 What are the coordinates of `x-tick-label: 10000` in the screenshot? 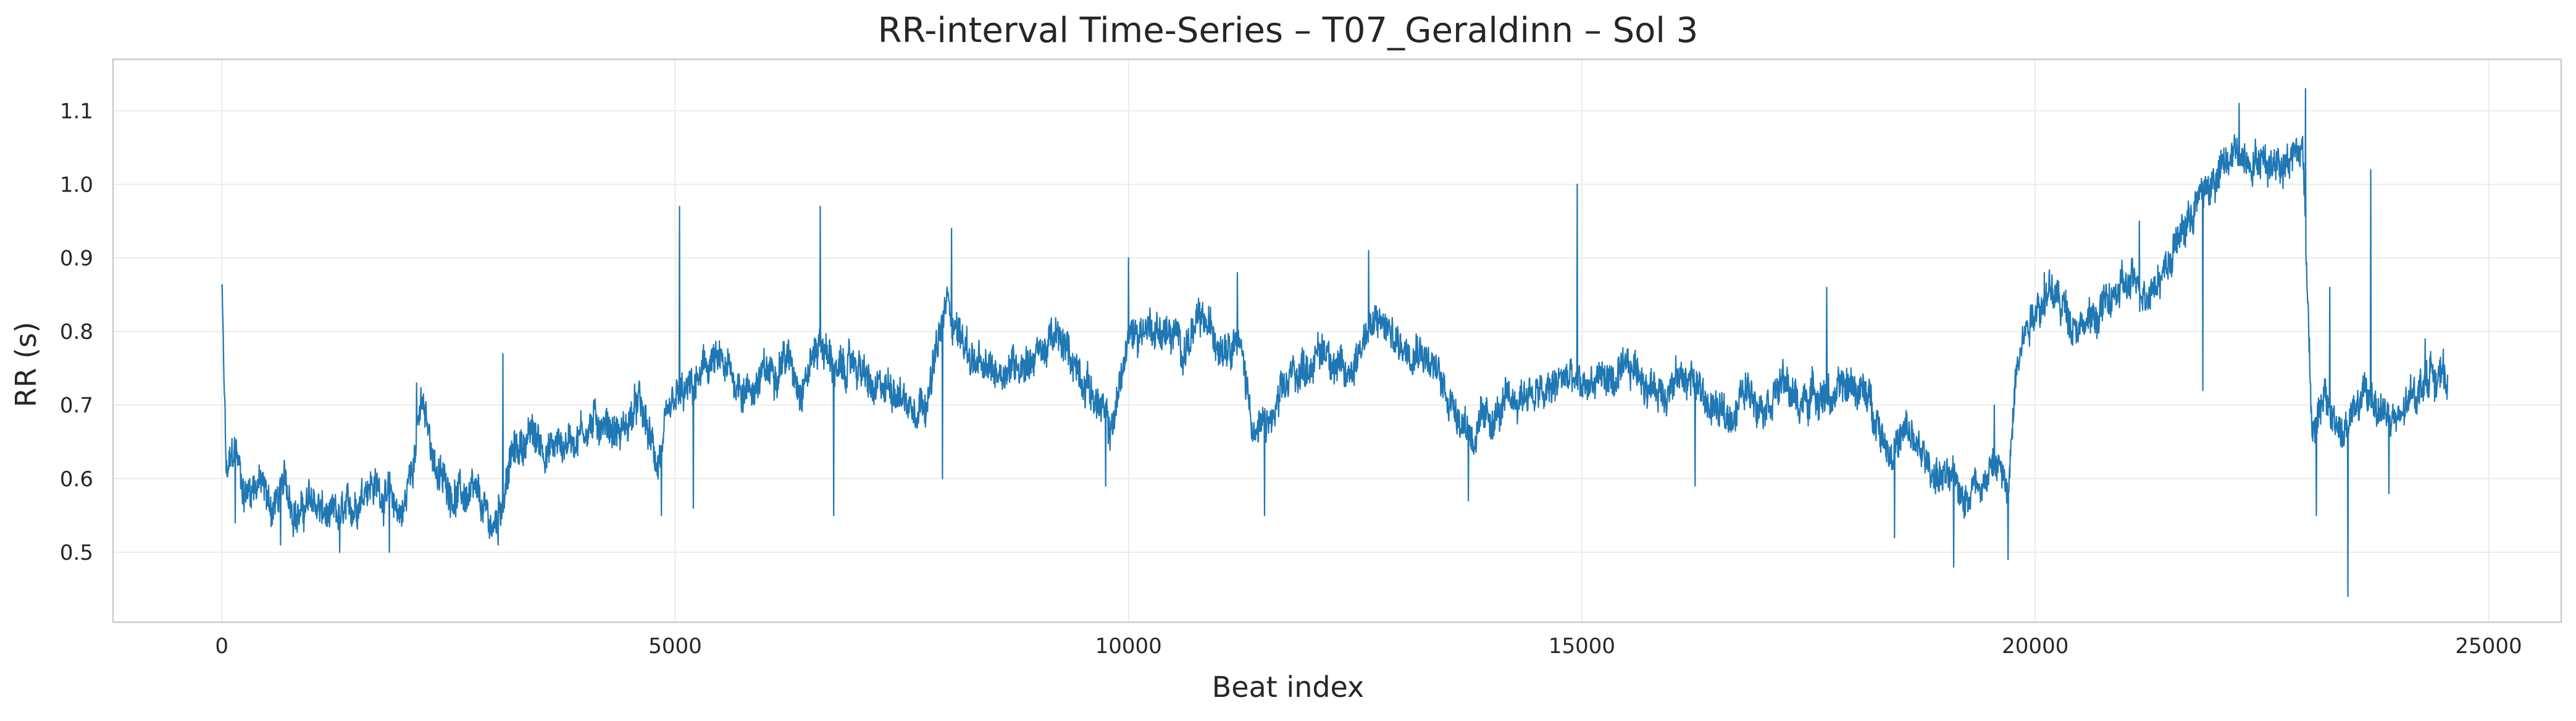 It's located at (1128, 647).